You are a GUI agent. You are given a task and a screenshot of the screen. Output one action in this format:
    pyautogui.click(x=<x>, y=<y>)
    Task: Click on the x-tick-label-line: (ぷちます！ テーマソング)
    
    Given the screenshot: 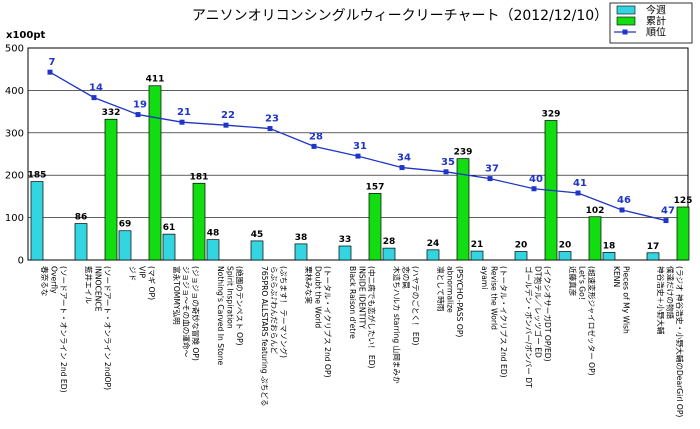 What is the action you would take?
    pyautogui.click(x=284, y=312)
    